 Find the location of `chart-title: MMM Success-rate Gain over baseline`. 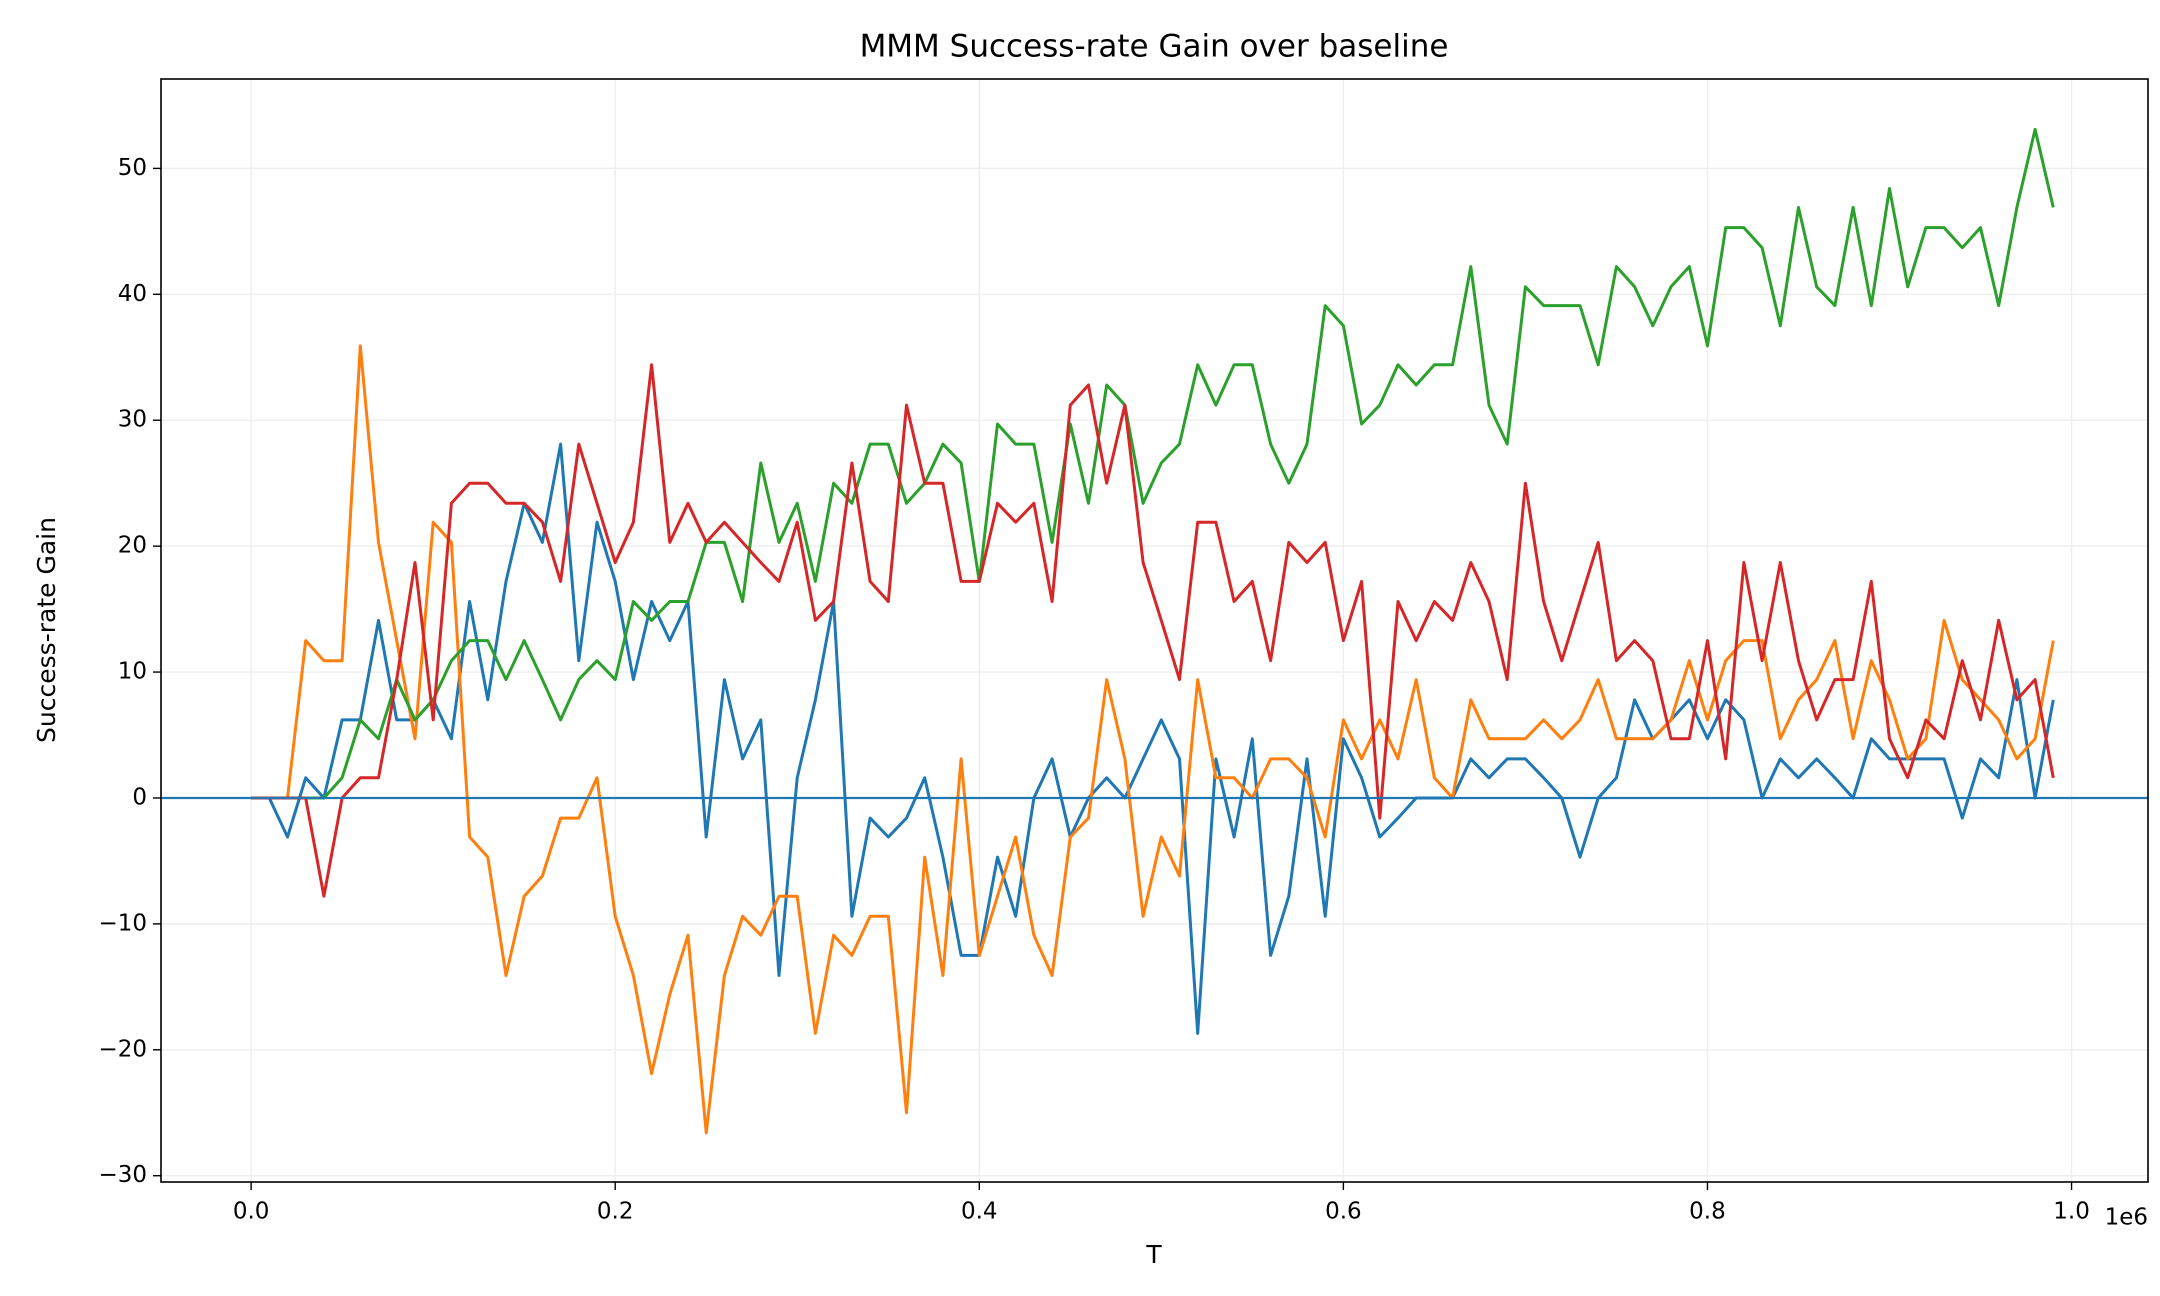

chart-title: MMM Success-rate Gain over baseline is located at coordinates (1154, 47).